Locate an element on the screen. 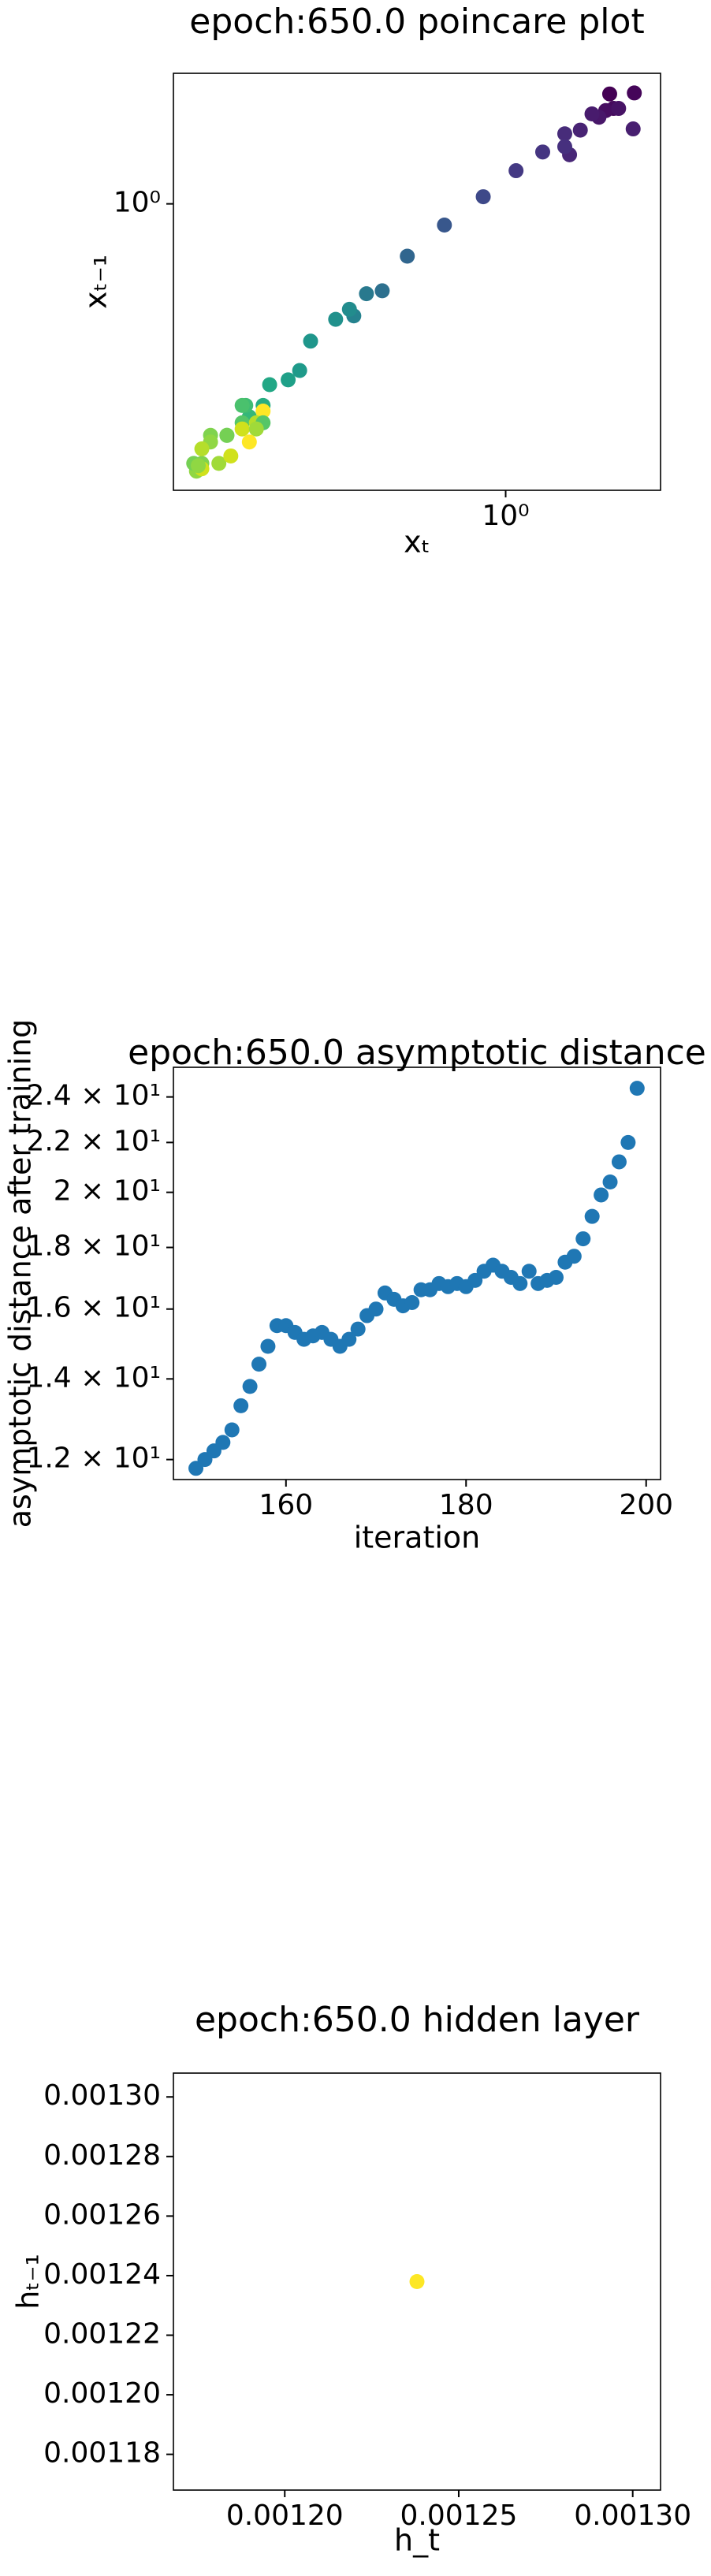 This screenshot has width=711, height=2576. y-tick-label: 2.2 × 10¹ is located at coordinates (93, 1141).